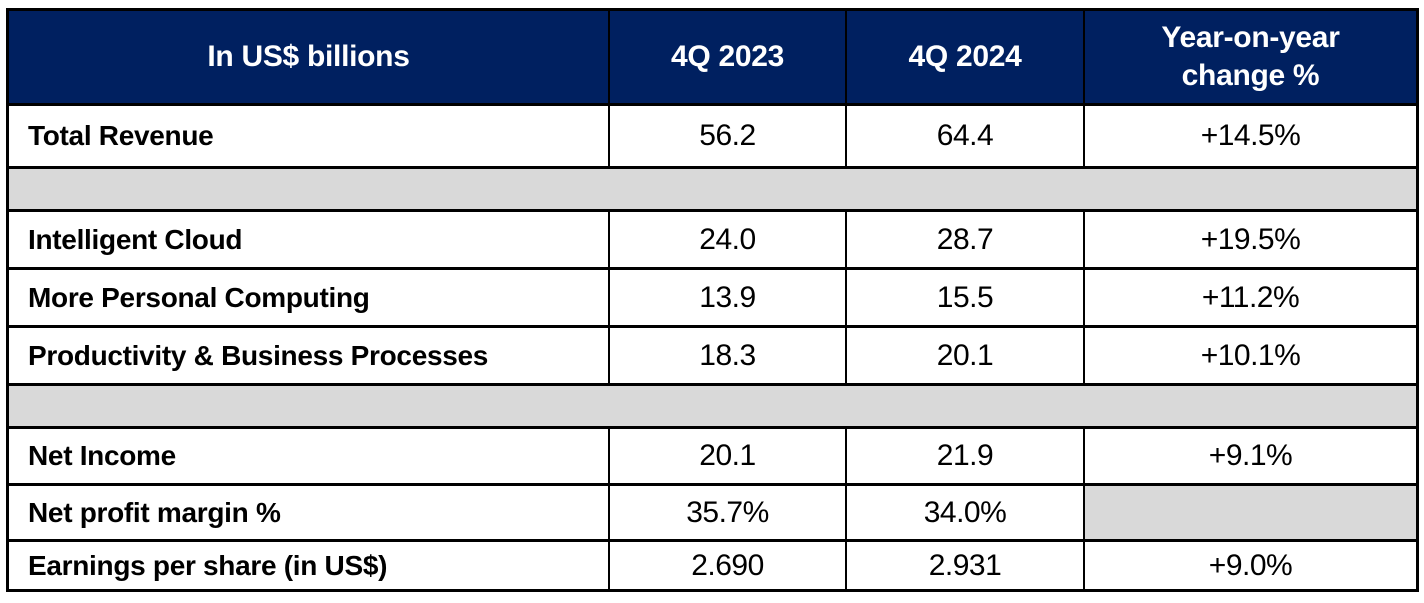  What do you see at coordinates (728, 297) in the screenshot?
I see `cell-4q2023: 13.9` at bounding box center [728, 297].